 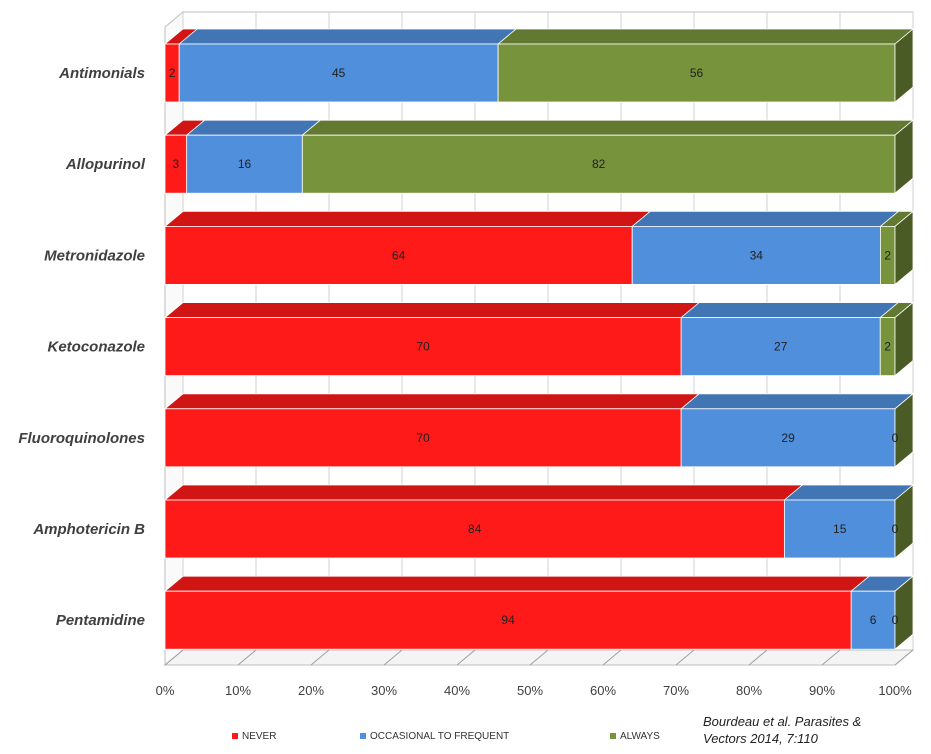 I want to click on data-label: 64, so click(x=399, y=255).